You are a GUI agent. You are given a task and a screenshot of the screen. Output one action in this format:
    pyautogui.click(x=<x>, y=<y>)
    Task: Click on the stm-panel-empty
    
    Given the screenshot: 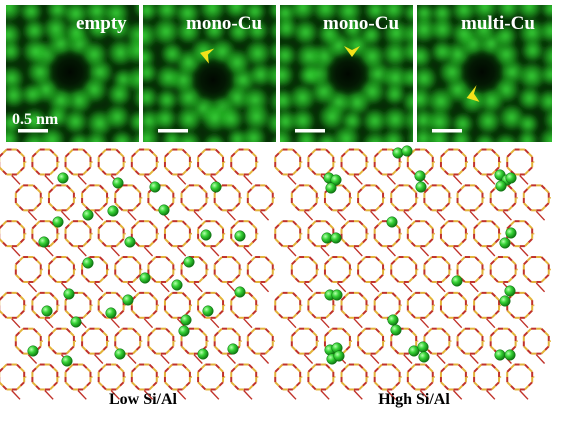 What is the action you would take?
    pyautogui.click(x=72, y=73)
    